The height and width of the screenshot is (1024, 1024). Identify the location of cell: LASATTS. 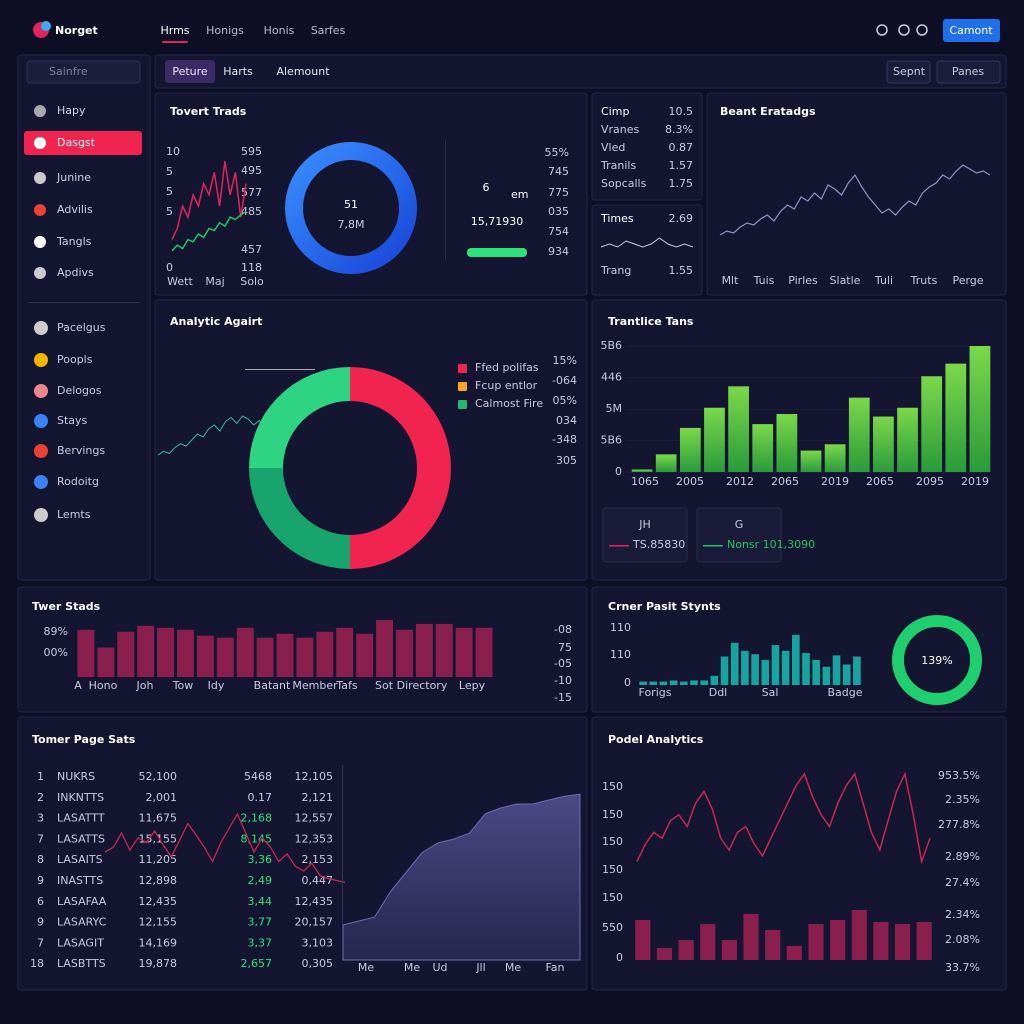
(81, 838).